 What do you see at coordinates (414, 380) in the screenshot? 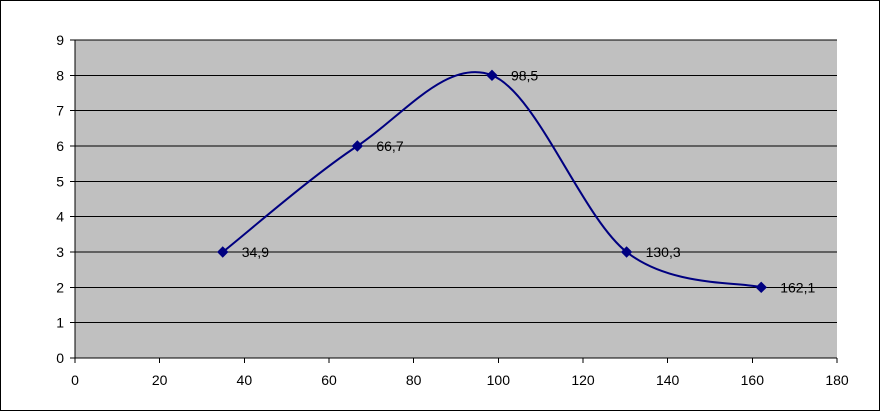
I see `x-tick-label: 80` at bounding box center [414, 380].